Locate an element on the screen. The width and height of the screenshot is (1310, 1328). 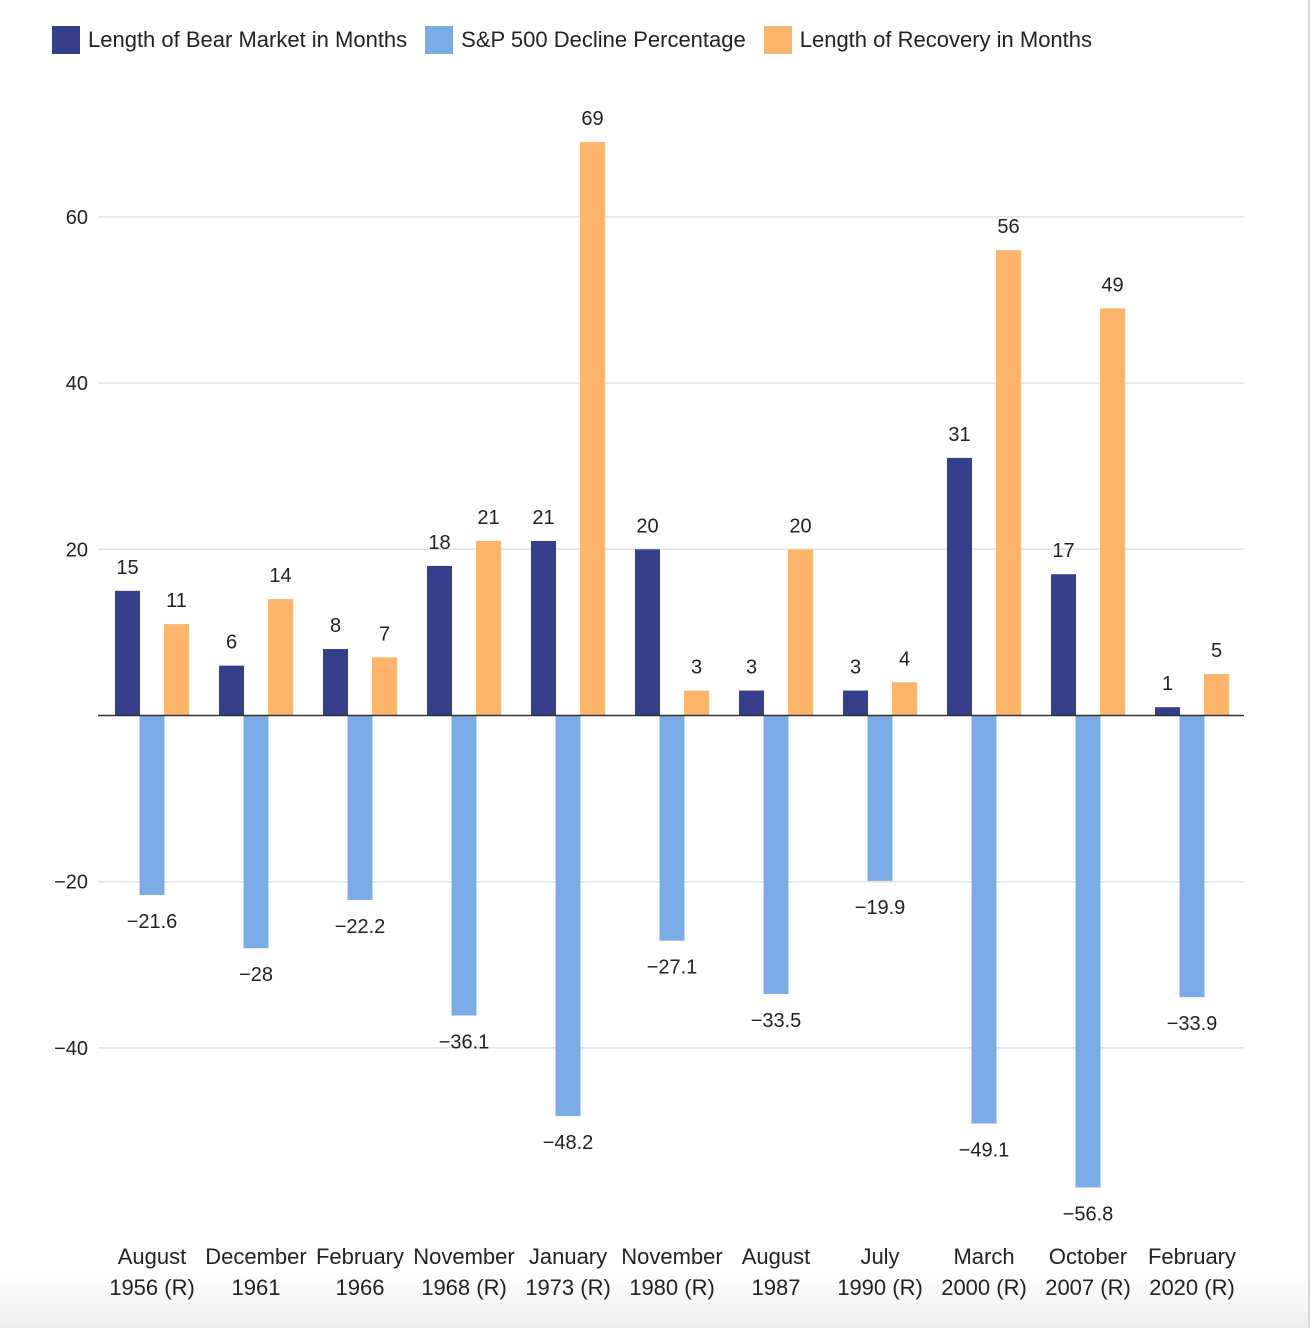
data-label: 18 is located at coordinates (439, 543).